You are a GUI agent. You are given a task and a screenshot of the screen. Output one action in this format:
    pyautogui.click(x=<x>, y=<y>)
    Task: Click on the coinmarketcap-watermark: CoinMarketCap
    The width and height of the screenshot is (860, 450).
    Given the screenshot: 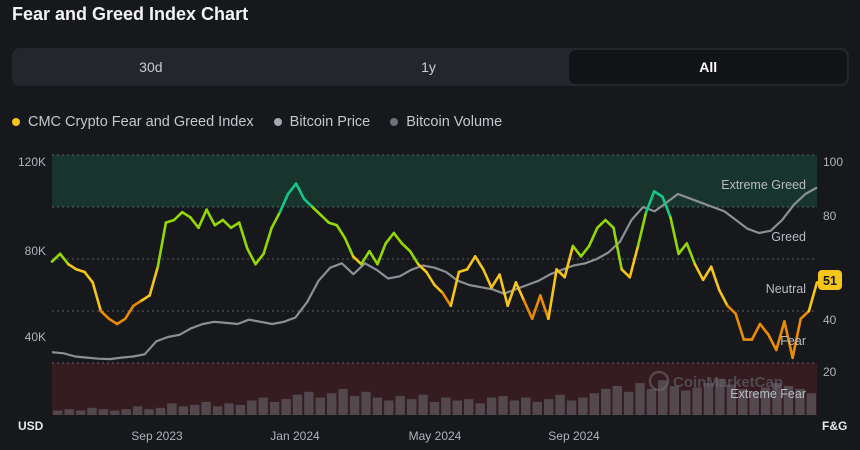 What is the action you would take?
    pyautogui.click(x=715, y=381)
    